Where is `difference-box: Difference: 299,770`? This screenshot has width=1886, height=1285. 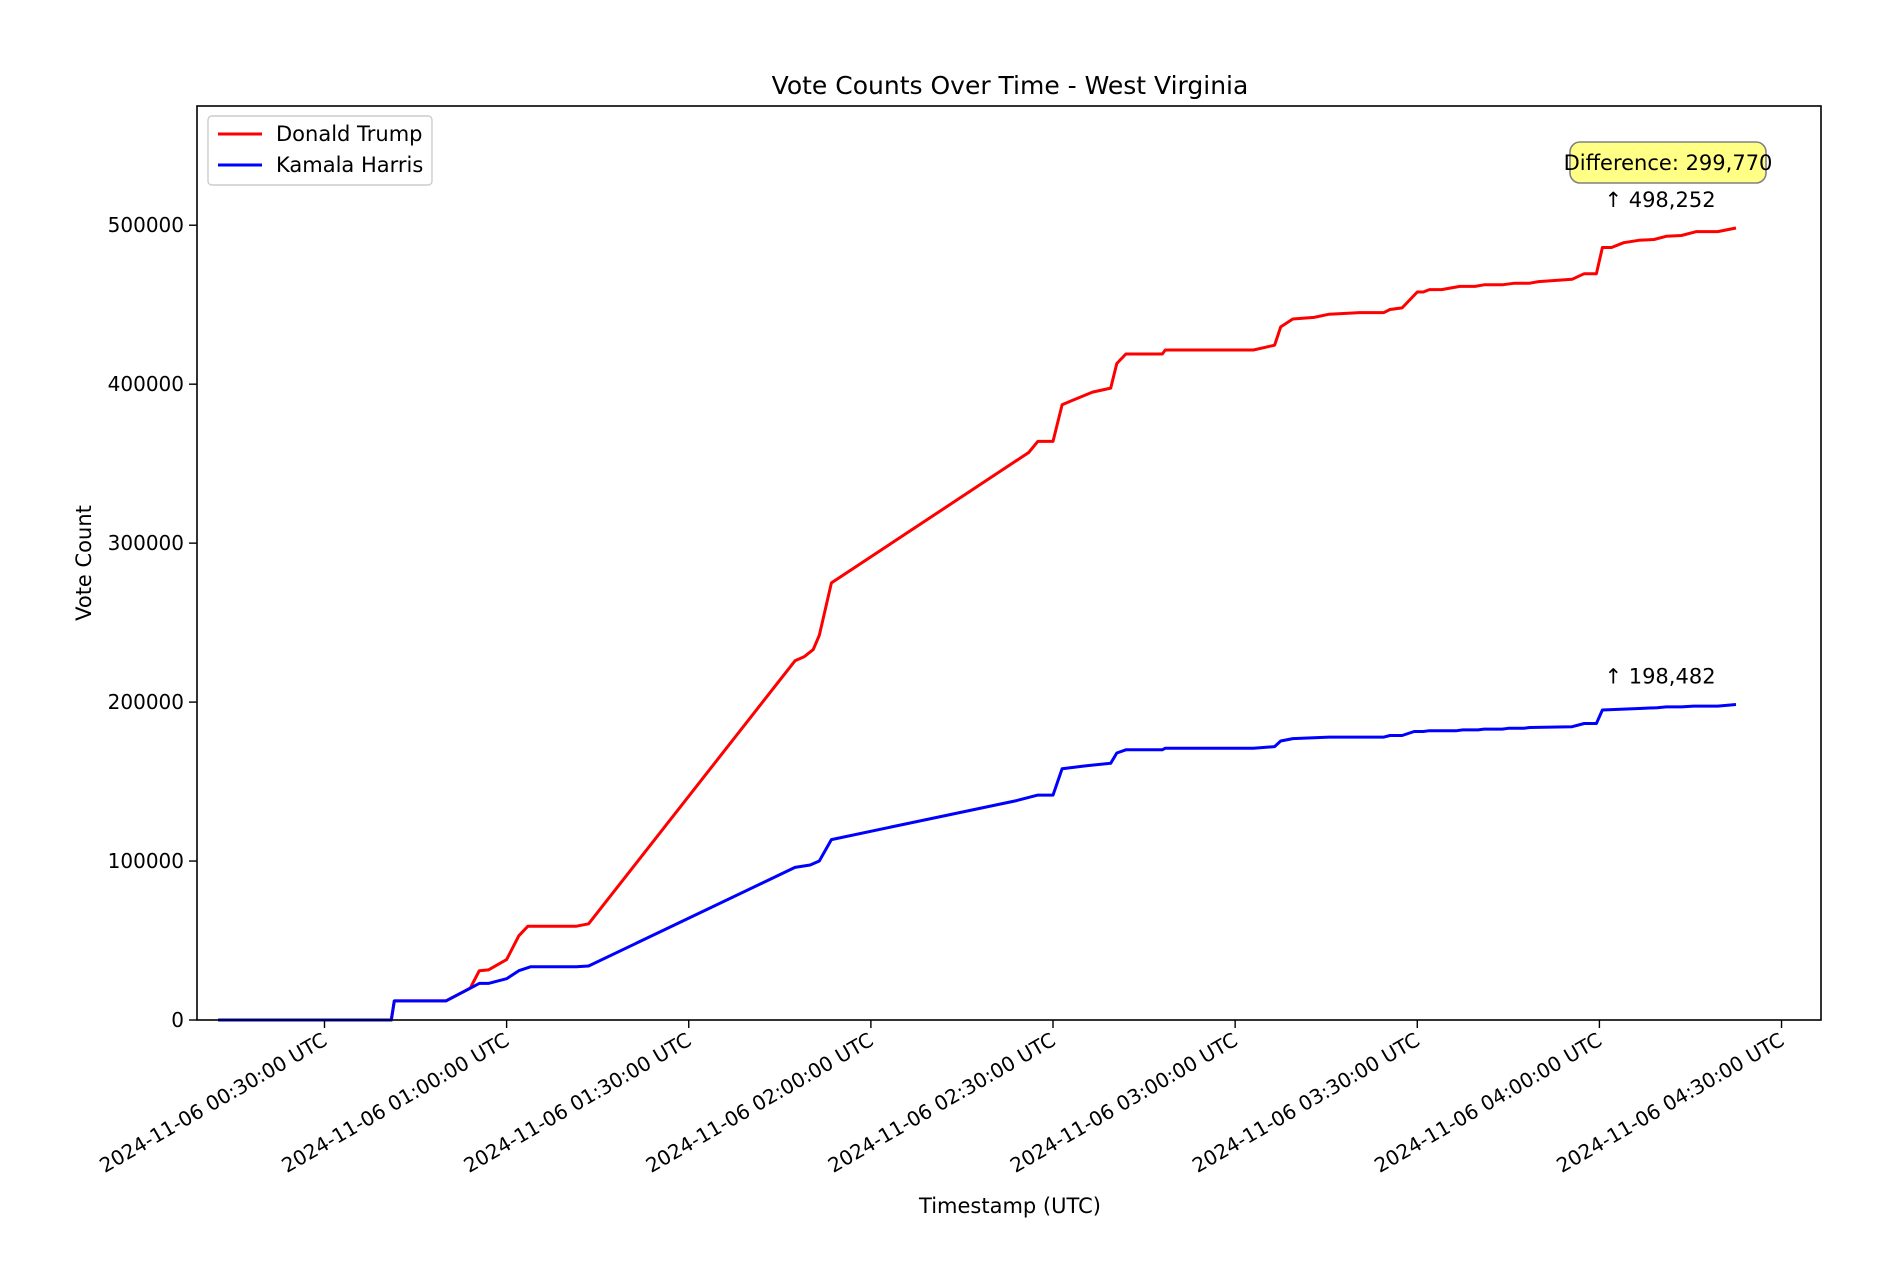
difference-box: Difference: 299,770 is located at coordinates (1668, 162).